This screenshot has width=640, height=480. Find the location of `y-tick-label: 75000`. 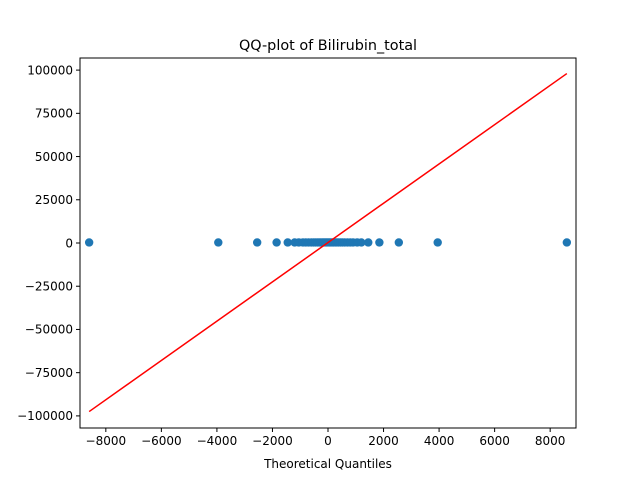

y-tick-label: 75000 is located at coordinates (54, 114).